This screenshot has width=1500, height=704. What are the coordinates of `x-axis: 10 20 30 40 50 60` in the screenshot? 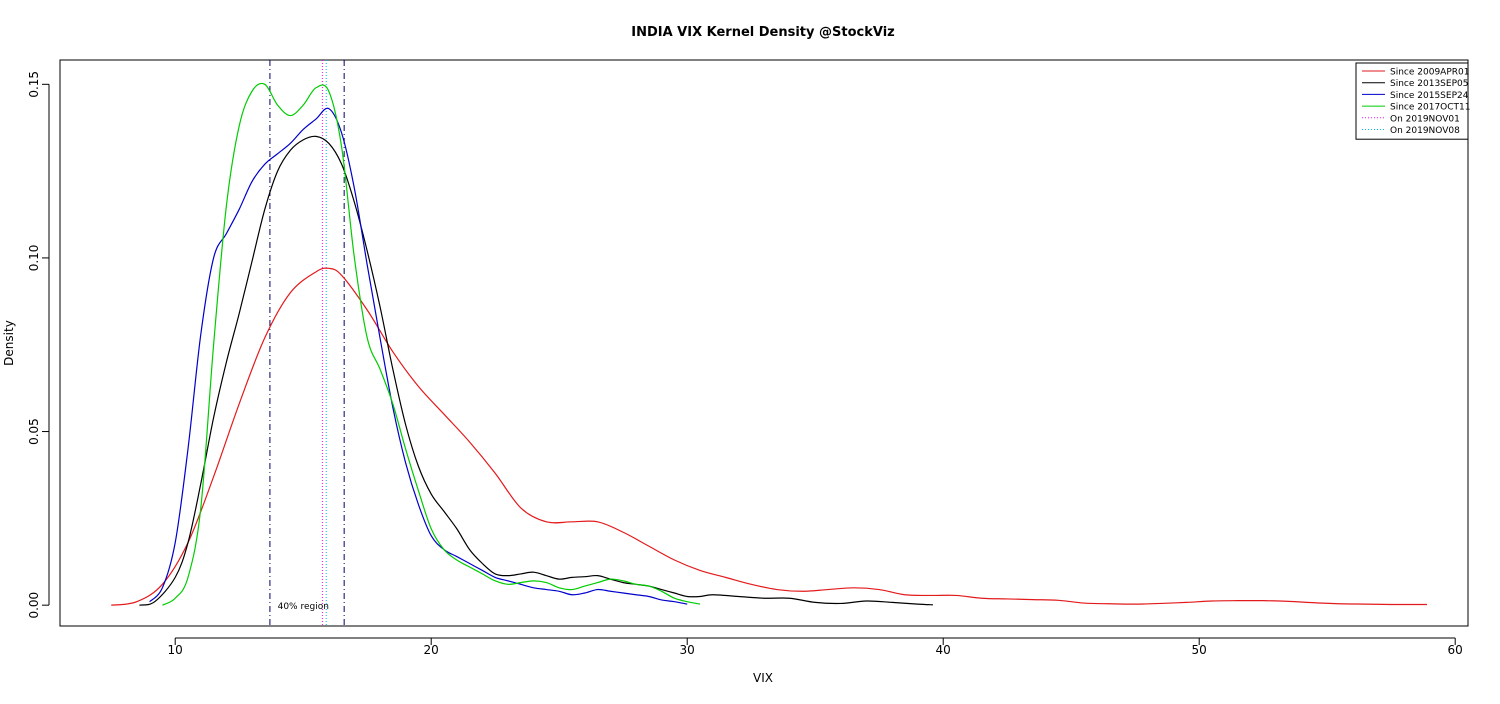 It's located at (815, 647).